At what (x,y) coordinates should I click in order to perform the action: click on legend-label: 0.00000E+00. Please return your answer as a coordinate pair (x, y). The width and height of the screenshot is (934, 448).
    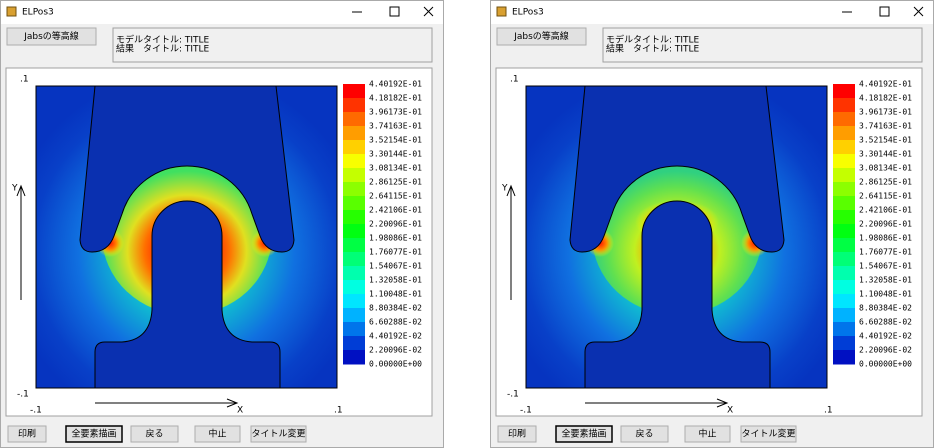
    Looking at the image, I should click on (395, 364).